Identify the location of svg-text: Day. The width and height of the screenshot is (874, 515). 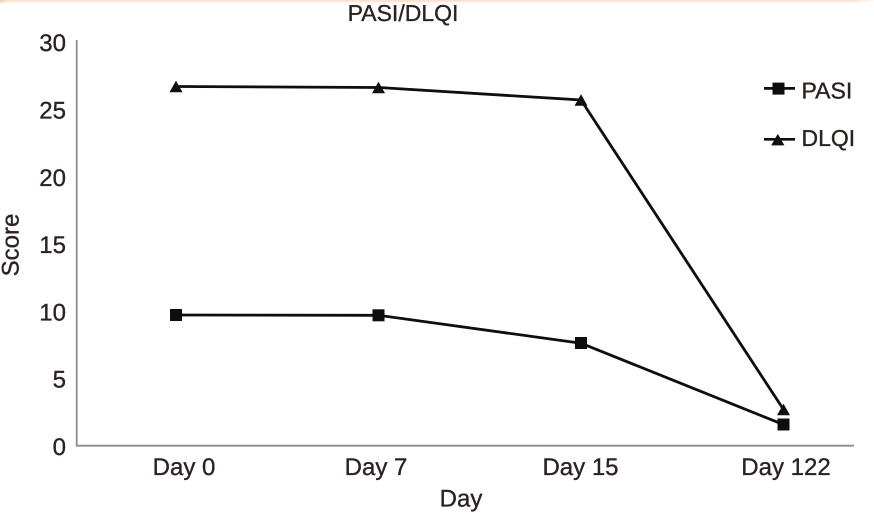
(461, 499).